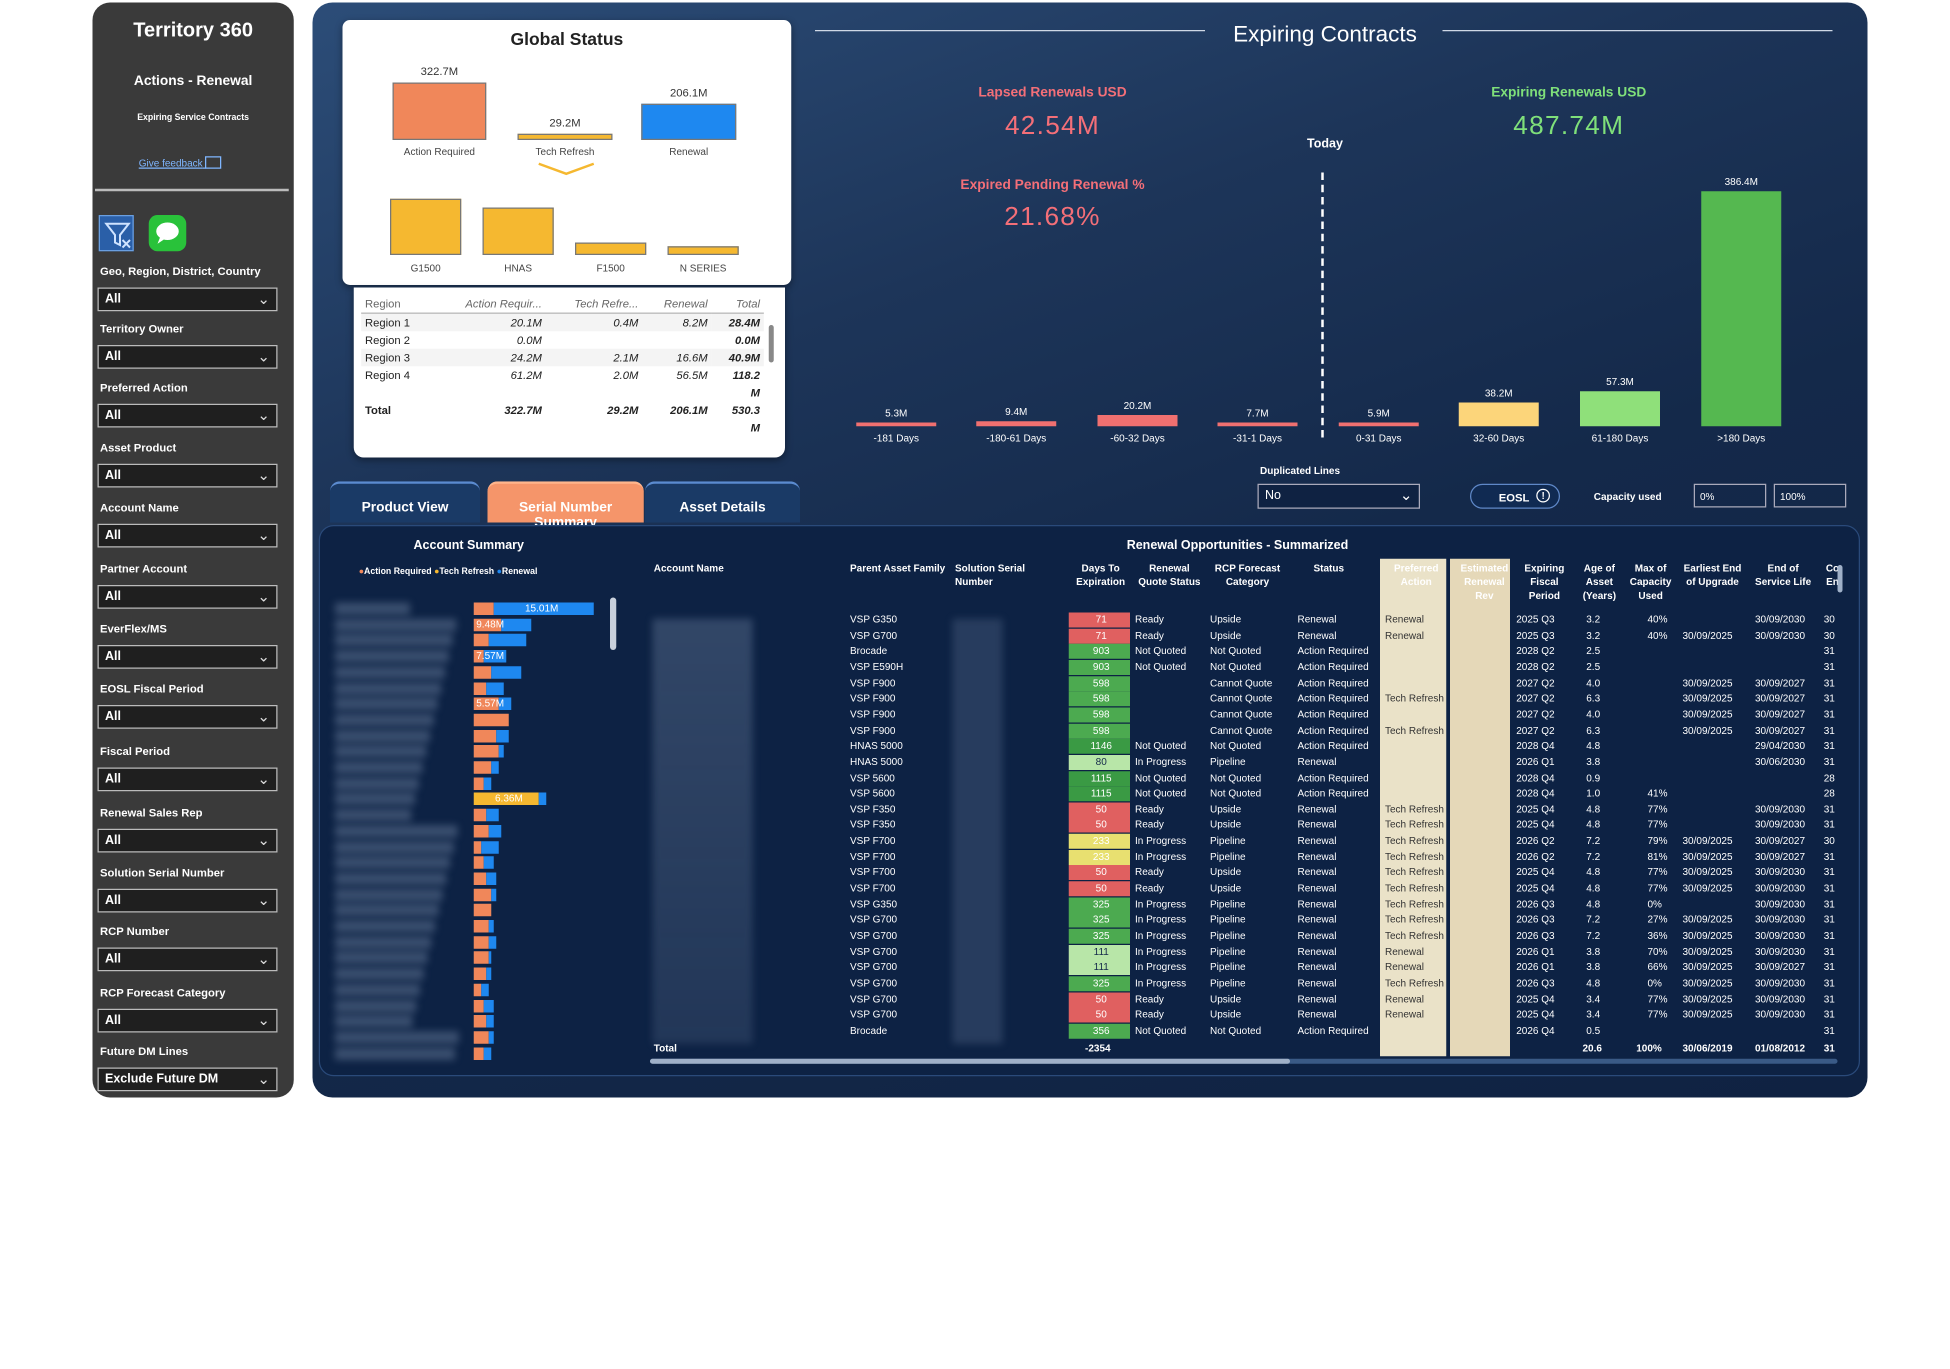 This screenshot has width=1950, height=1369. What do you see at coordinates (737, 304) in the screenshot?
I see `table-header: Total` at bounding box center [737, 304].